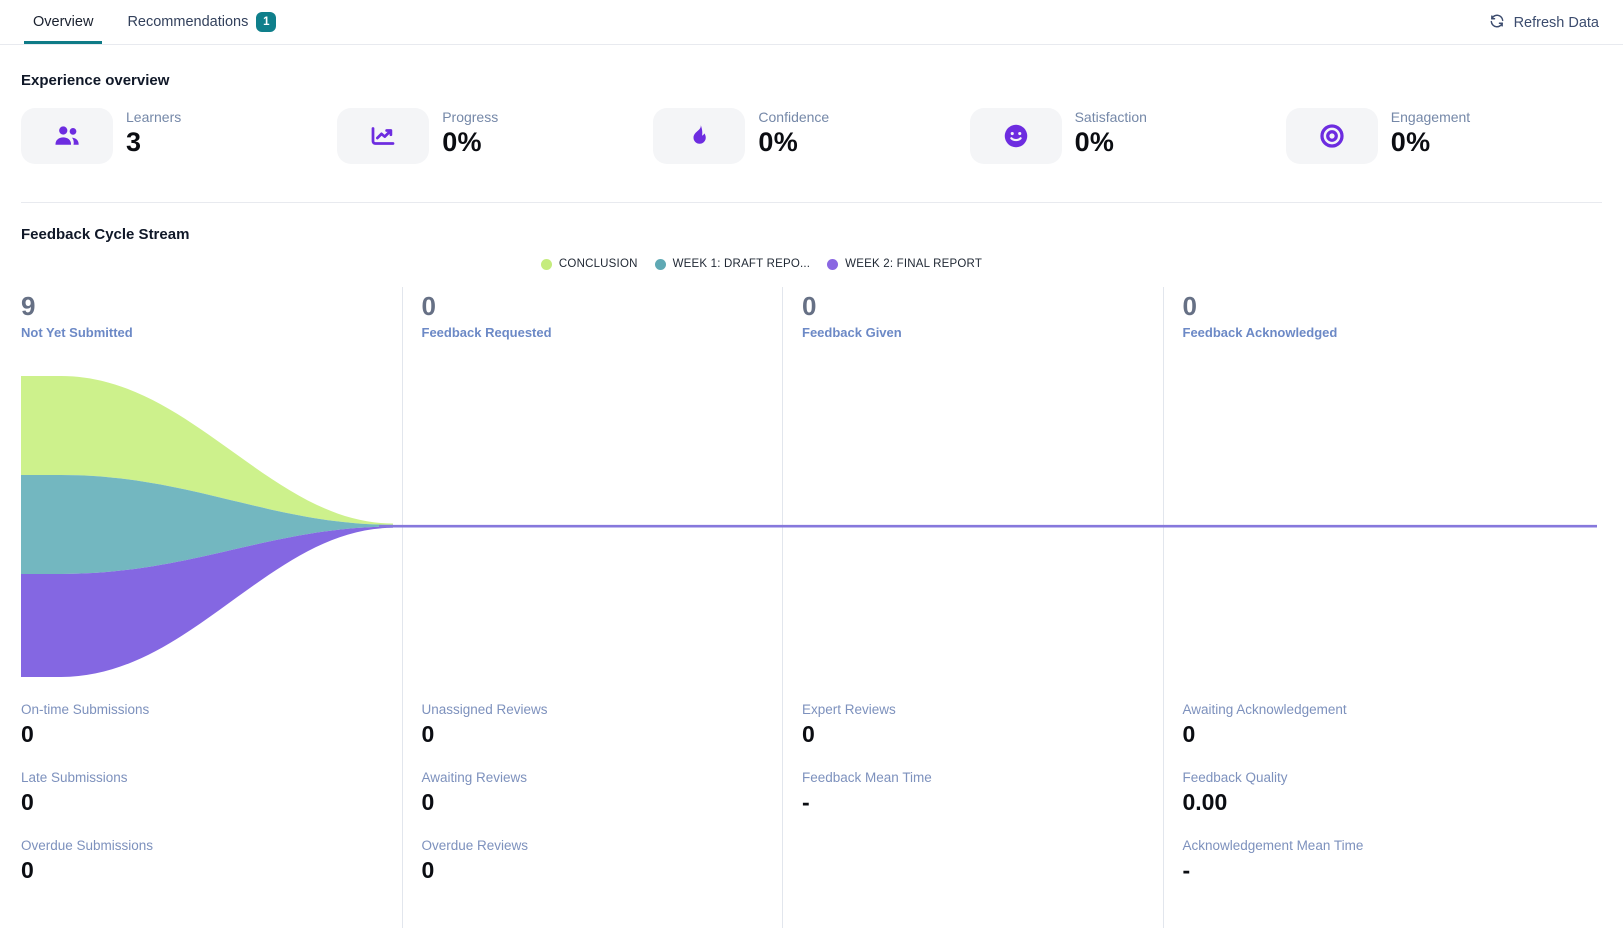  Describe the element at coordinates (852, 332) in the screenshot. I see `stage-label: Feedback Given` at that location.